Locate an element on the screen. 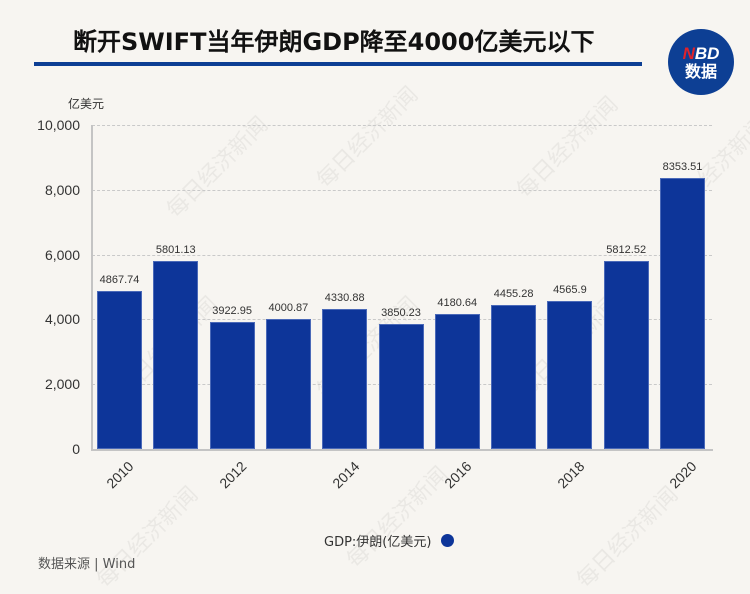  x-axis-line is located at coordinates (402, 450).